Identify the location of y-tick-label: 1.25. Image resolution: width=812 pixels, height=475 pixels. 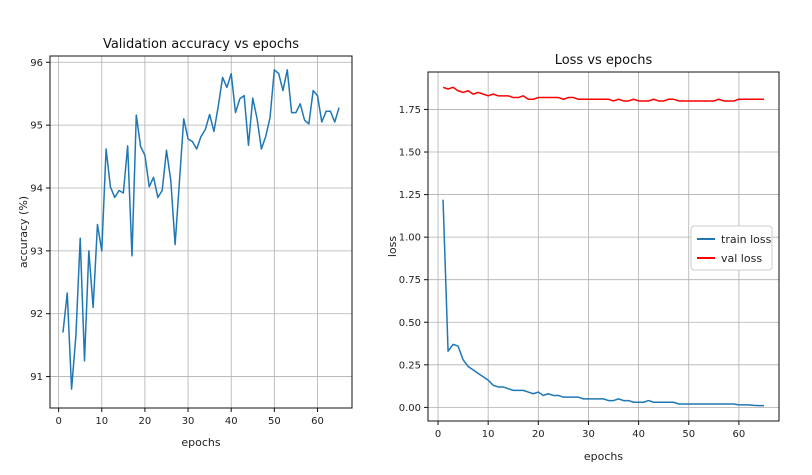
(410, 195).